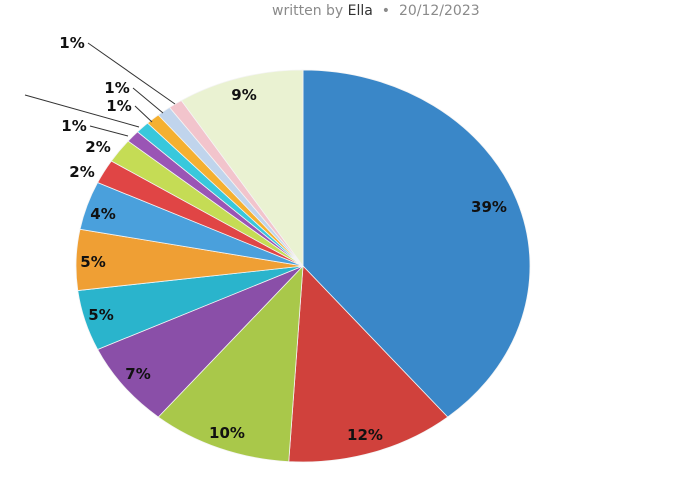 This screenshot has width=693, height=479. I want to click on slice-data-label: 9%, so click(243, 95).